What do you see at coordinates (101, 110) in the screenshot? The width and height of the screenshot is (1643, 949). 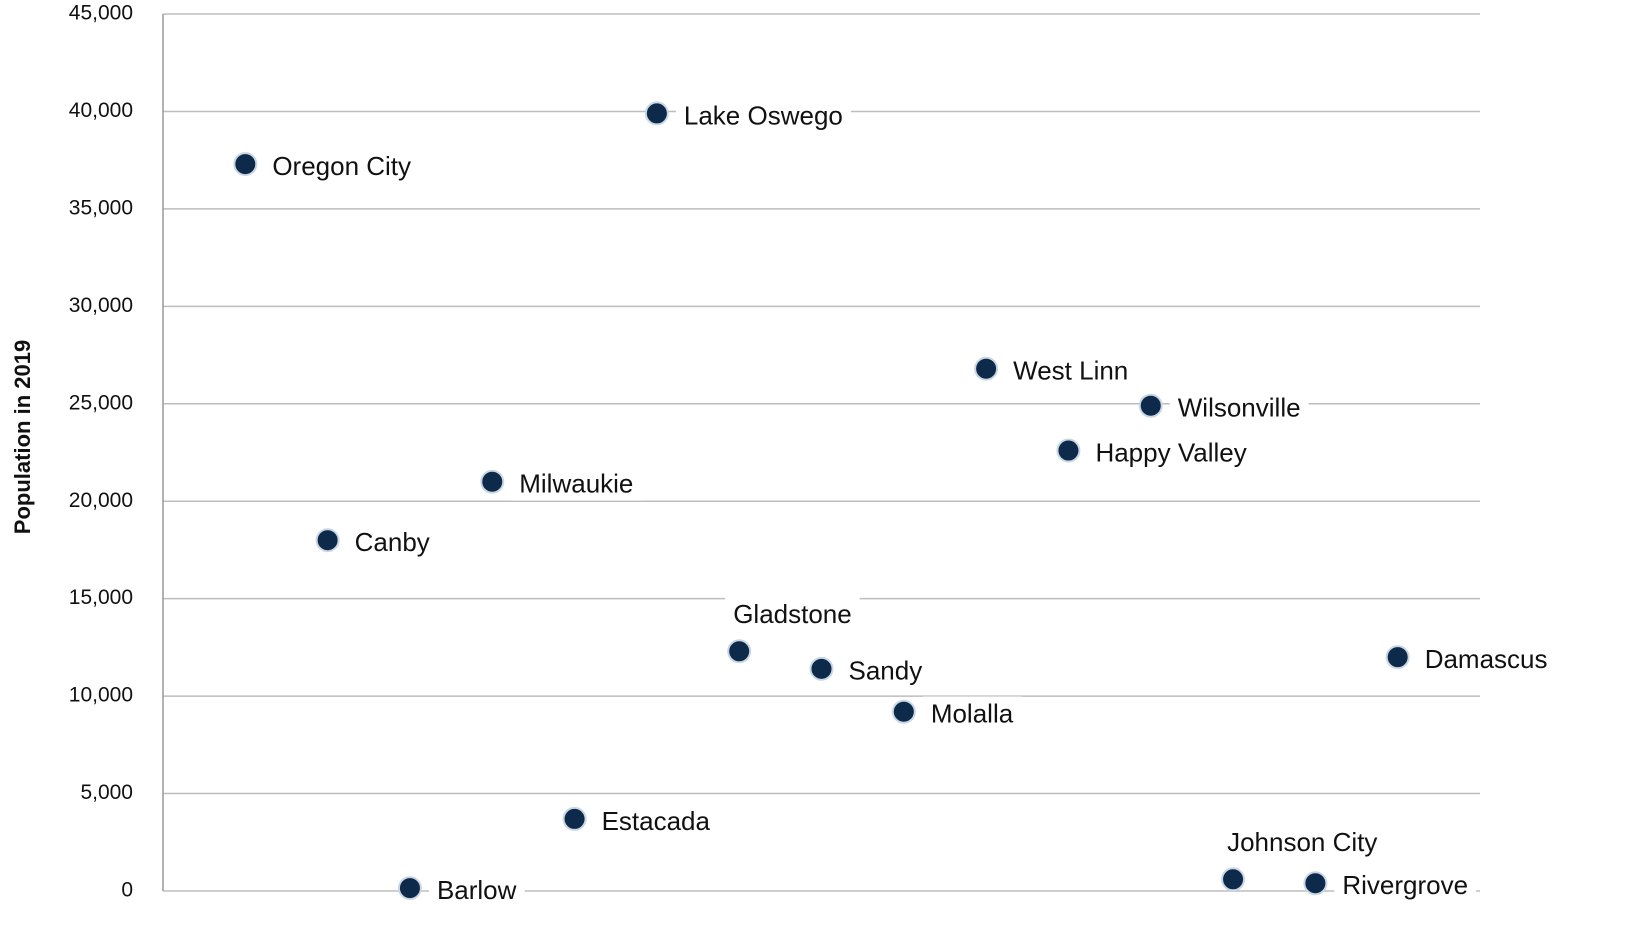 I see `y-tick-label: 40,000` at bounding box center [101, 110].